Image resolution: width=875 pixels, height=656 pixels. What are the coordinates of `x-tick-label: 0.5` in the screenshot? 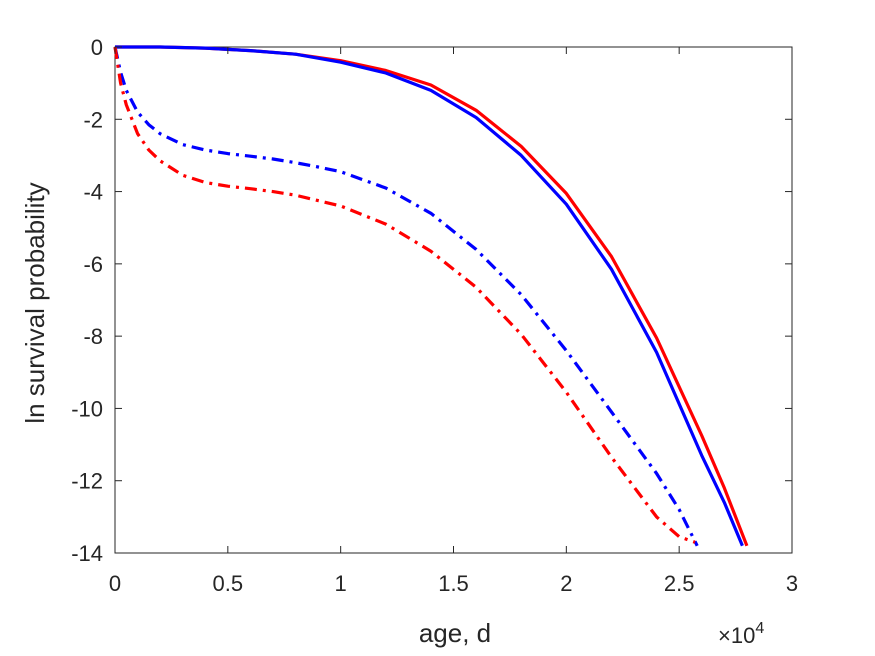 It's located at (228, 583).